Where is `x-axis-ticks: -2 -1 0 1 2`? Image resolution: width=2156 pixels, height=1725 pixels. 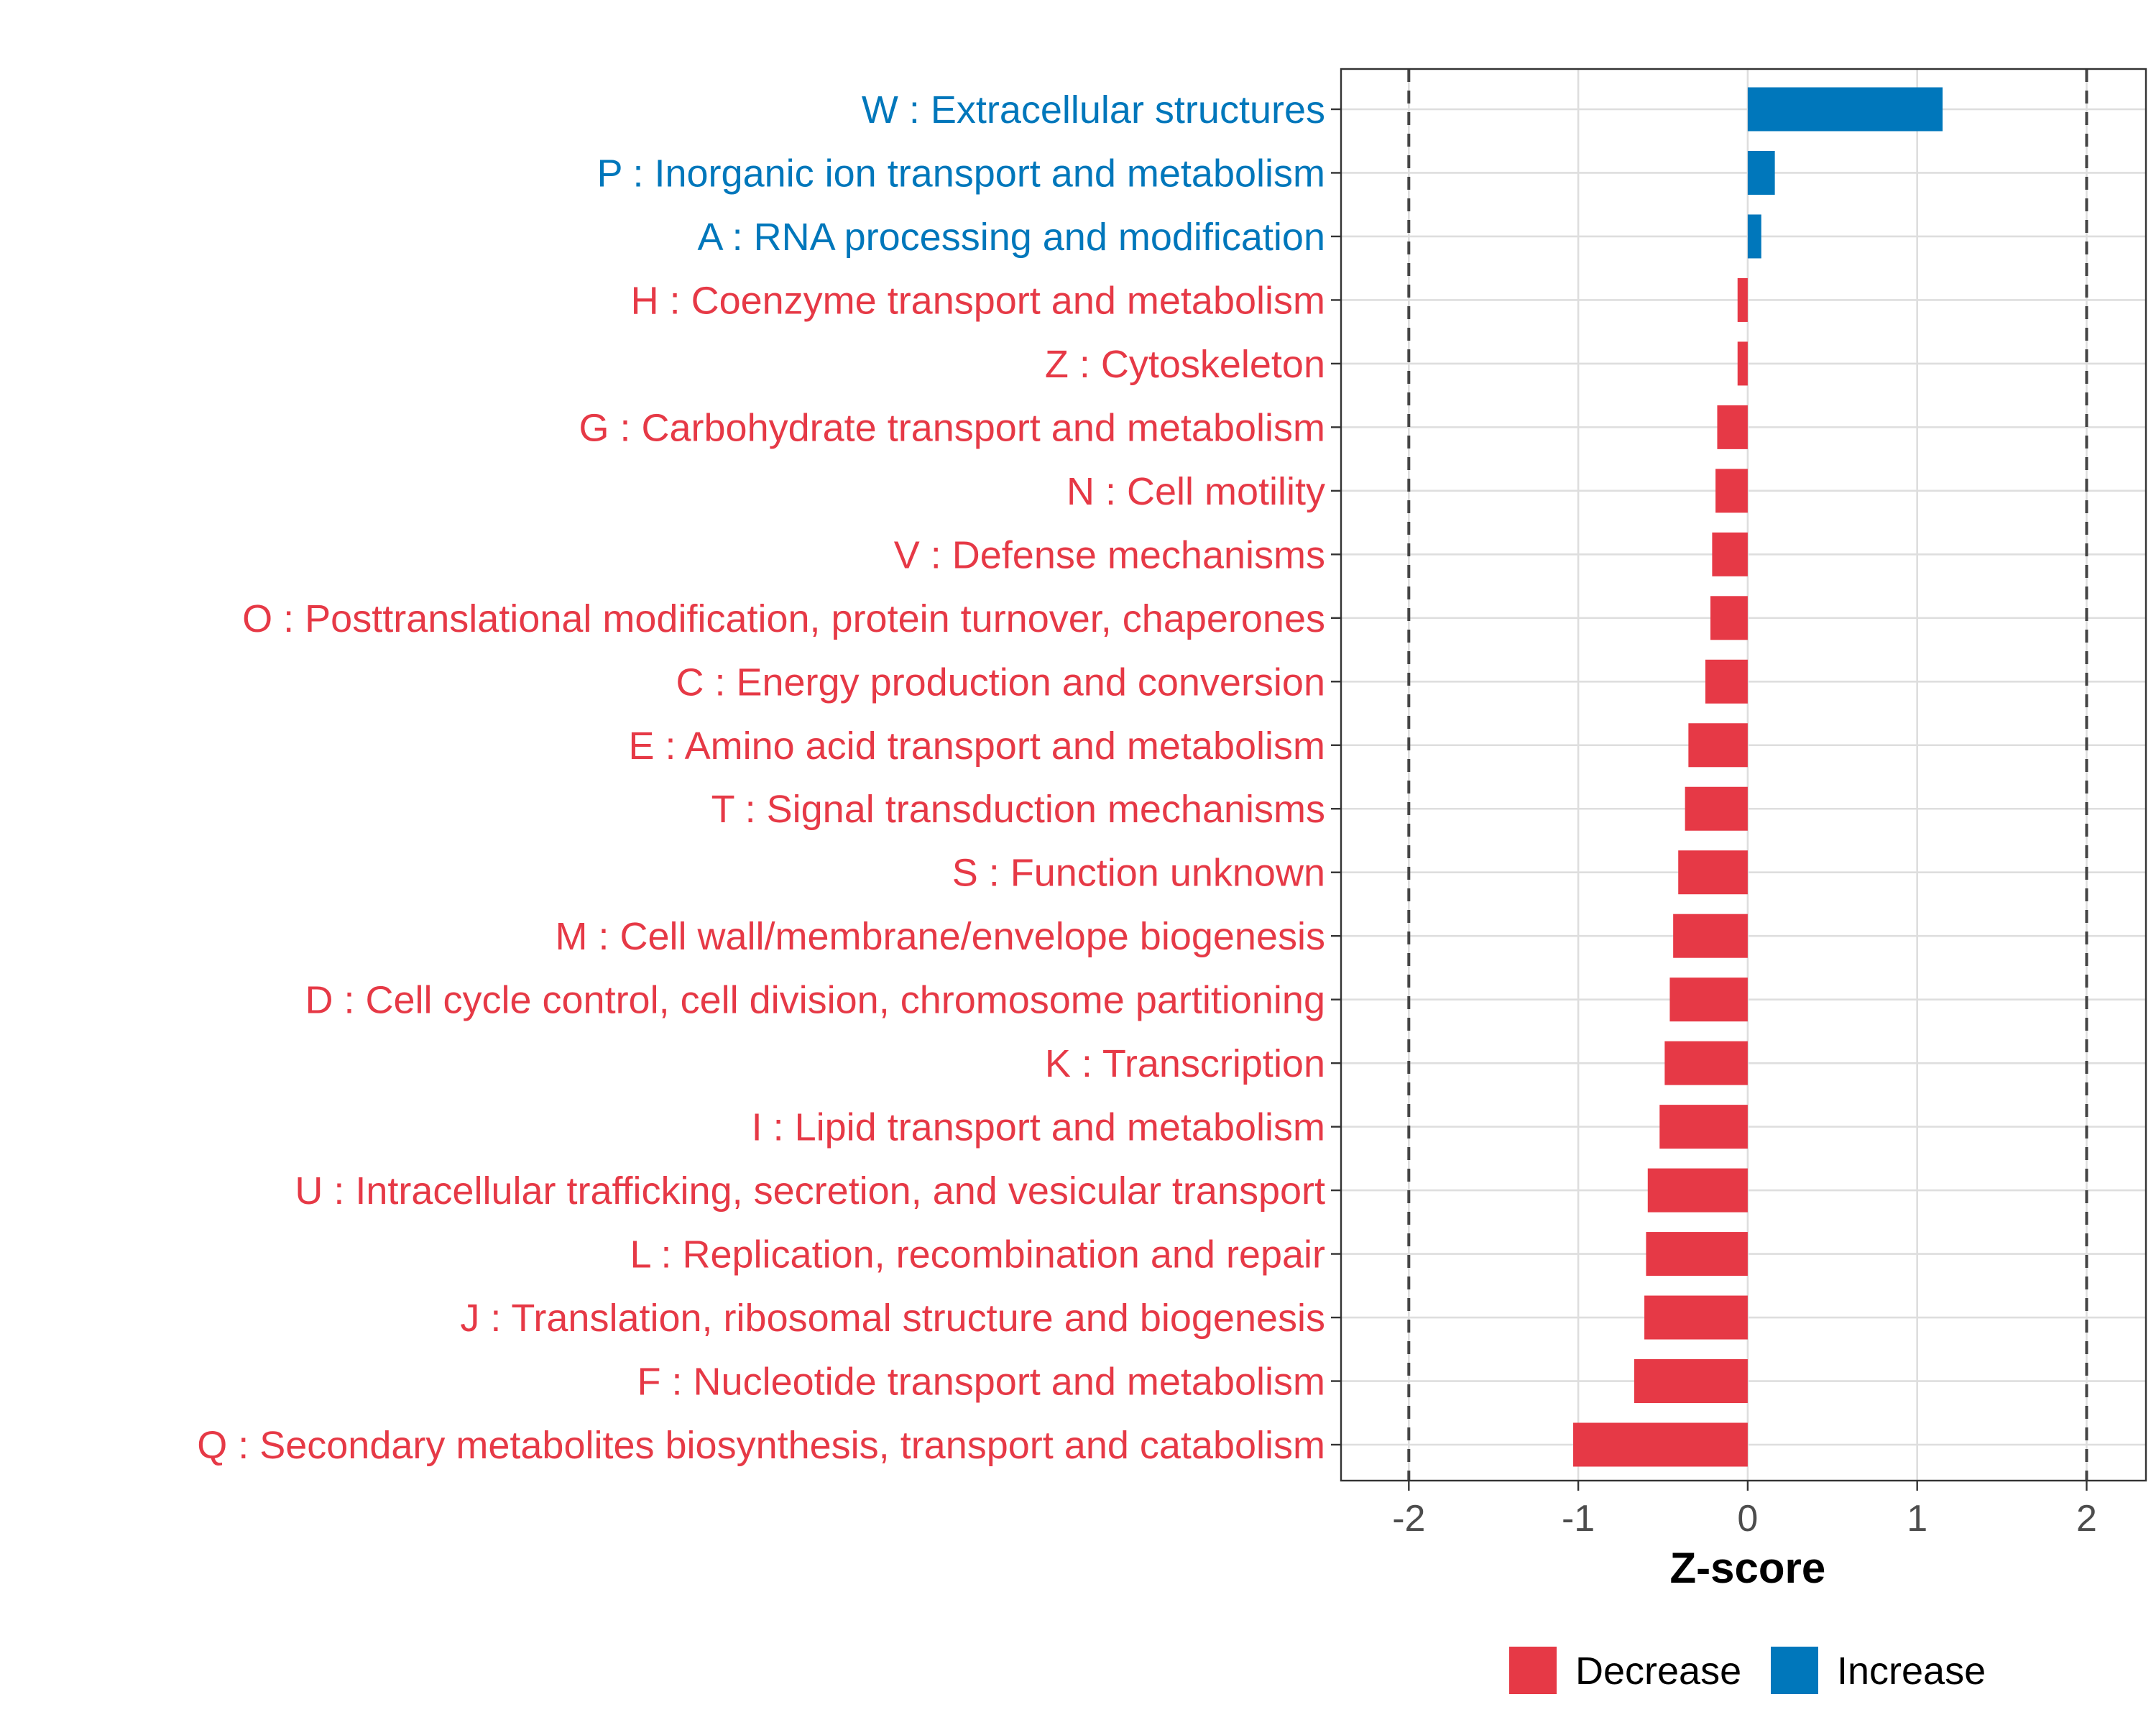 x-axis-ticks: -2 -1 0 1 2 is located at coordinates (1745, 1510).